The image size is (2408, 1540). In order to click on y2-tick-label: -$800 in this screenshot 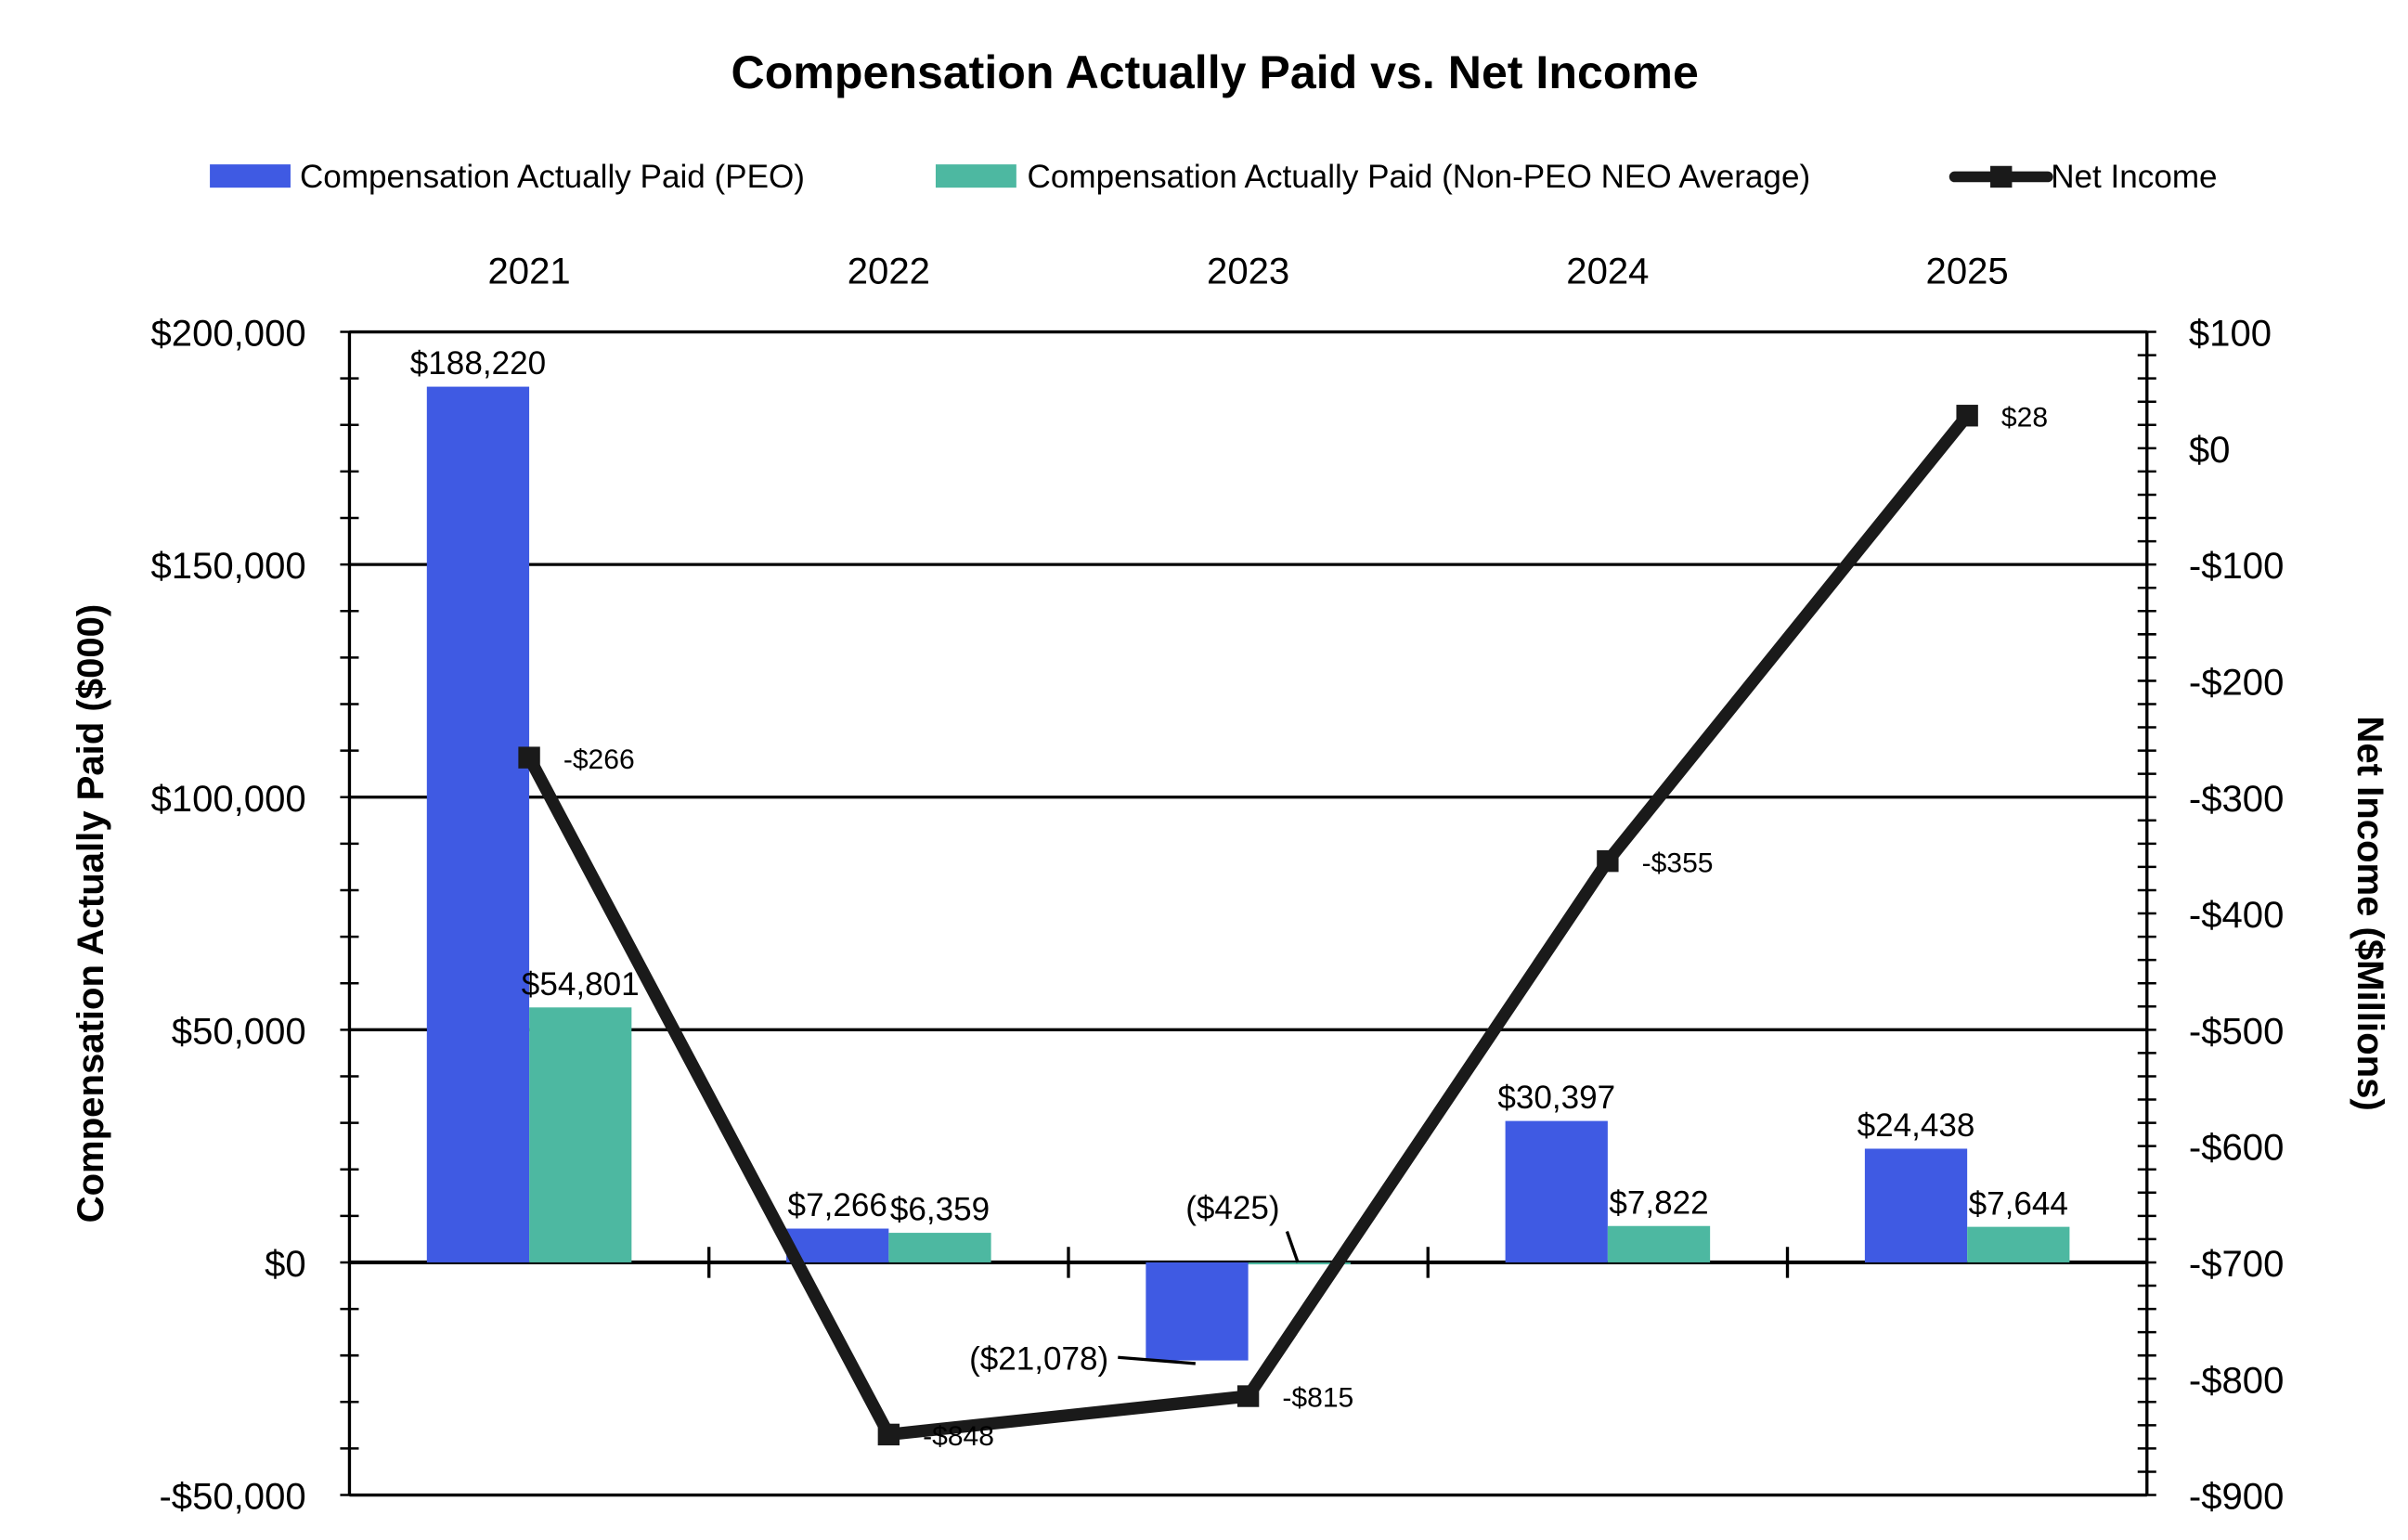, I will do `click(2237, 1381)`.